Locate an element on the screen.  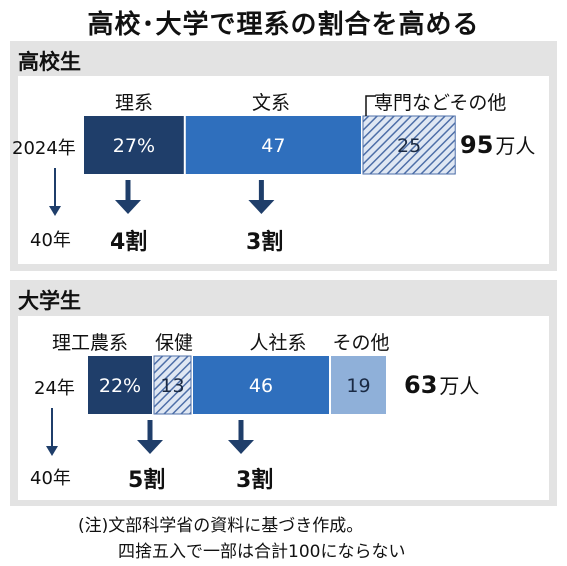
uni-year-arrow-head is located at coordinates (52, 451).